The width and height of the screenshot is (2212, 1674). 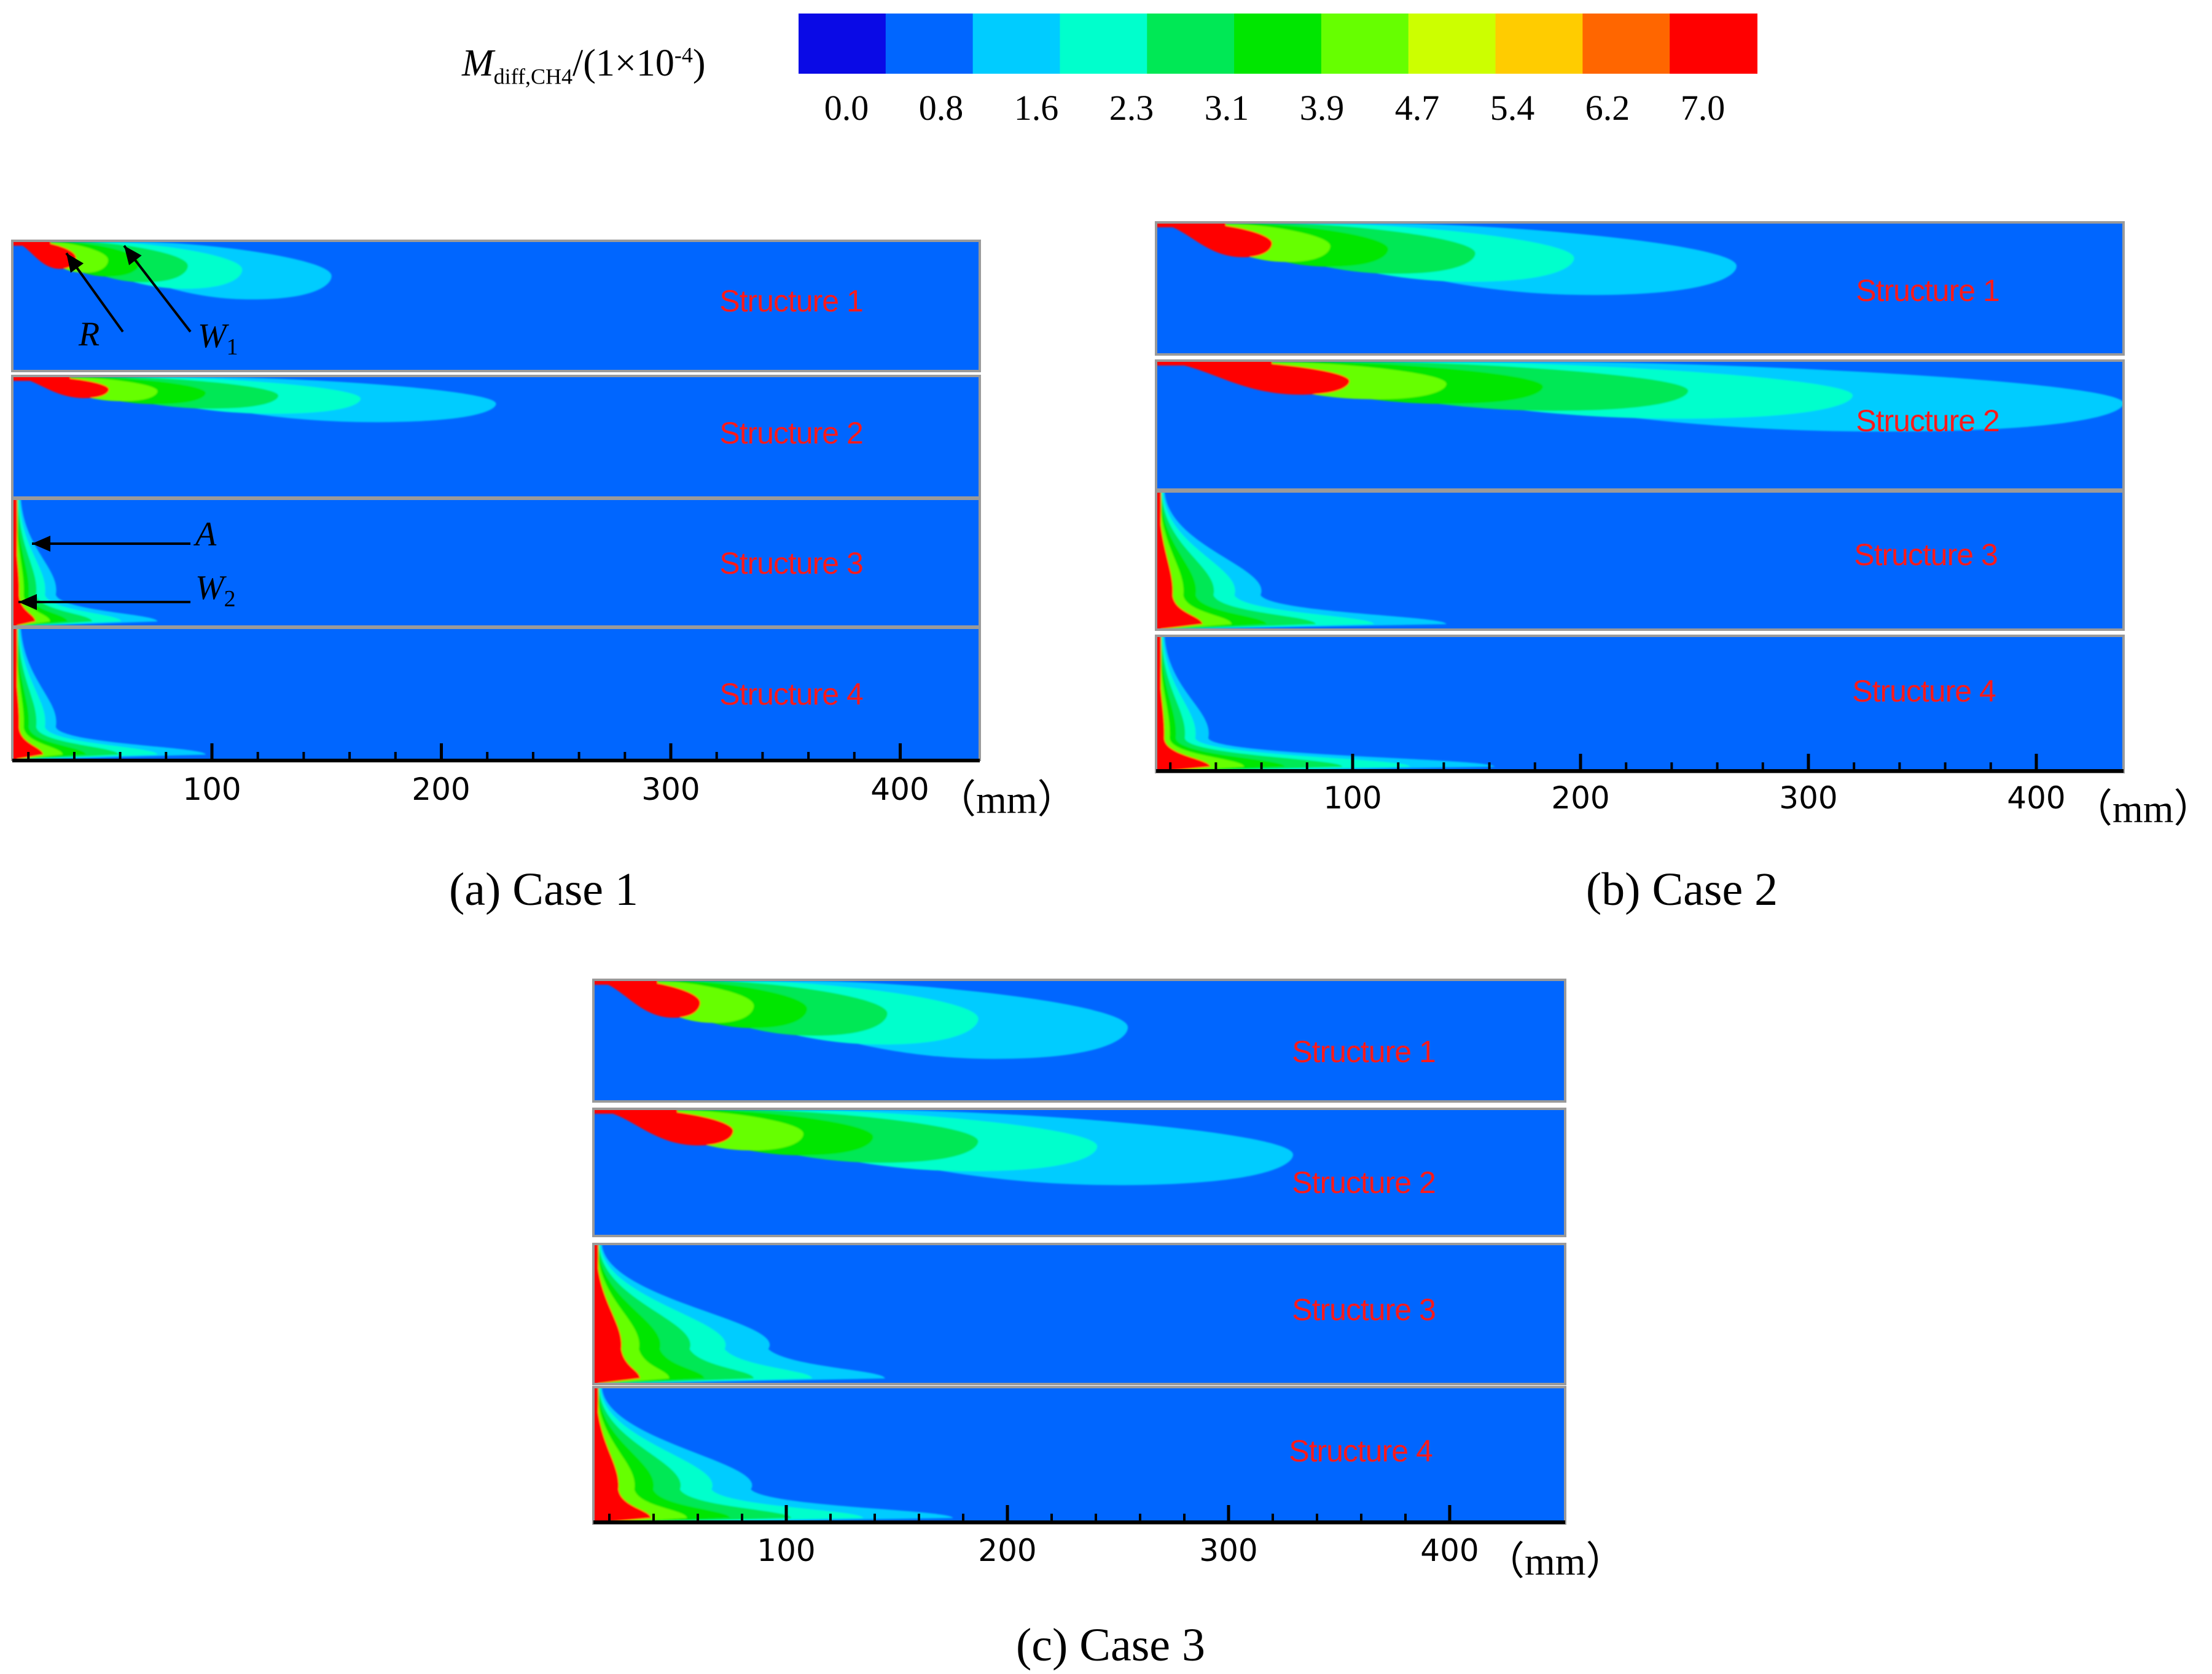 What do you see at coordinates (787, 1550) in the screenshot?
I see `panel-c-axis-tick-label: 100` at bounding box center [787, 1550].